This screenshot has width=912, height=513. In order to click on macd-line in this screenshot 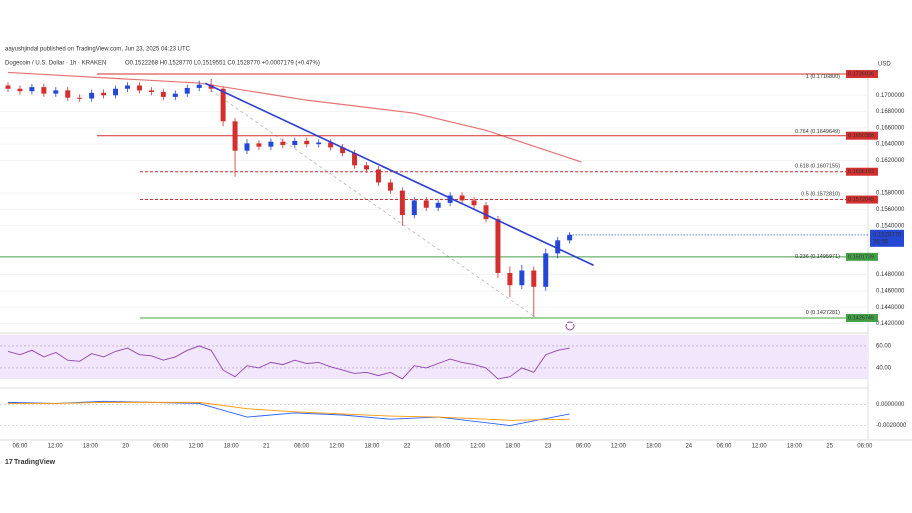, I will do `click(289, 411)`.